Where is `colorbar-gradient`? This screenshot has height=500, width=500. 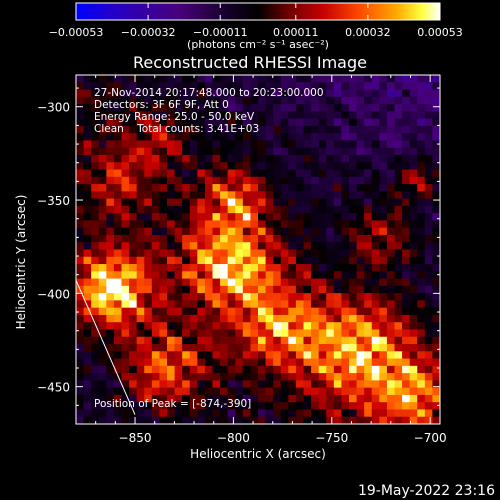
colorbar-gradient is located at coordinates (258, 11).